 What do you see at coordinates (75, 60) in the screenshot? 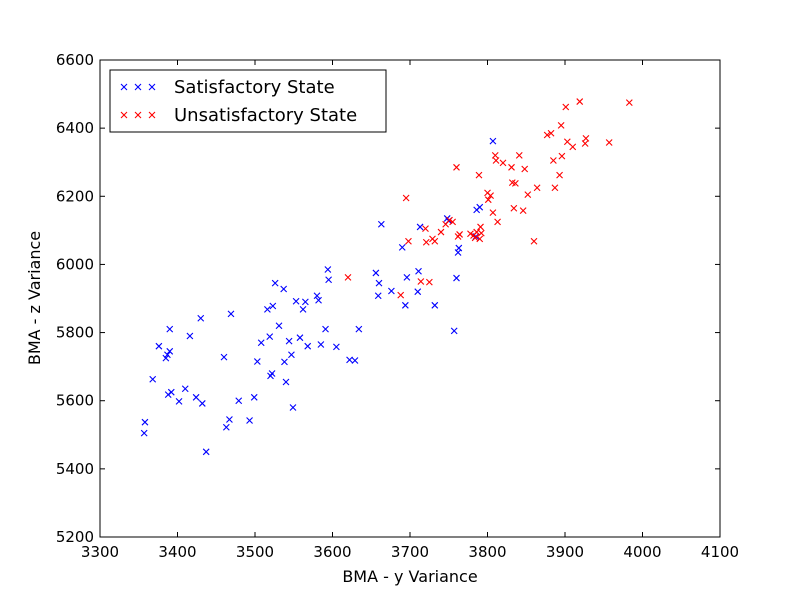
I see `y-tick-label: 6600` at bounding box center [75, 60].